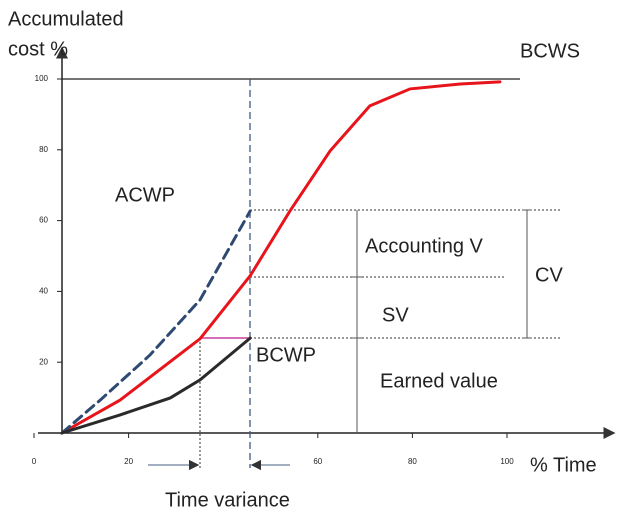 The width and height of the screenshot is (619, 520). What do you see at coordinates (42, 78) in the screenshot?
I see `y-tick-label: 100` at bounding box center [42, 78].